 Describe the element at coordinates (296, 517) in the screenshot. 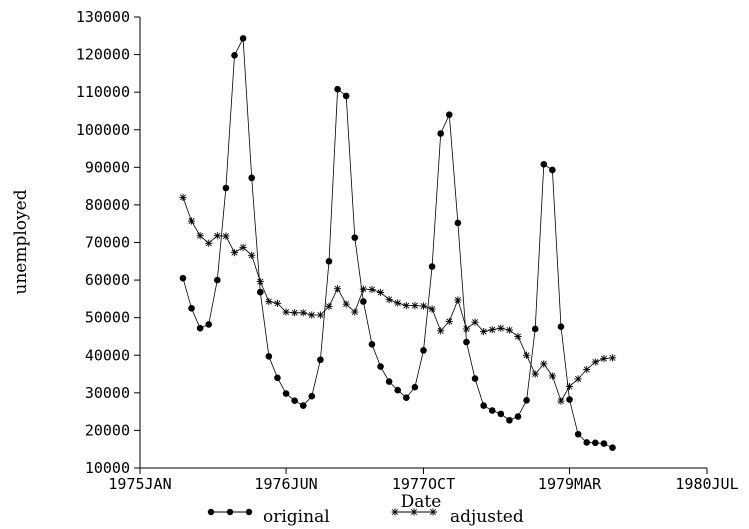

I see `legend-original-label: original` at that location.